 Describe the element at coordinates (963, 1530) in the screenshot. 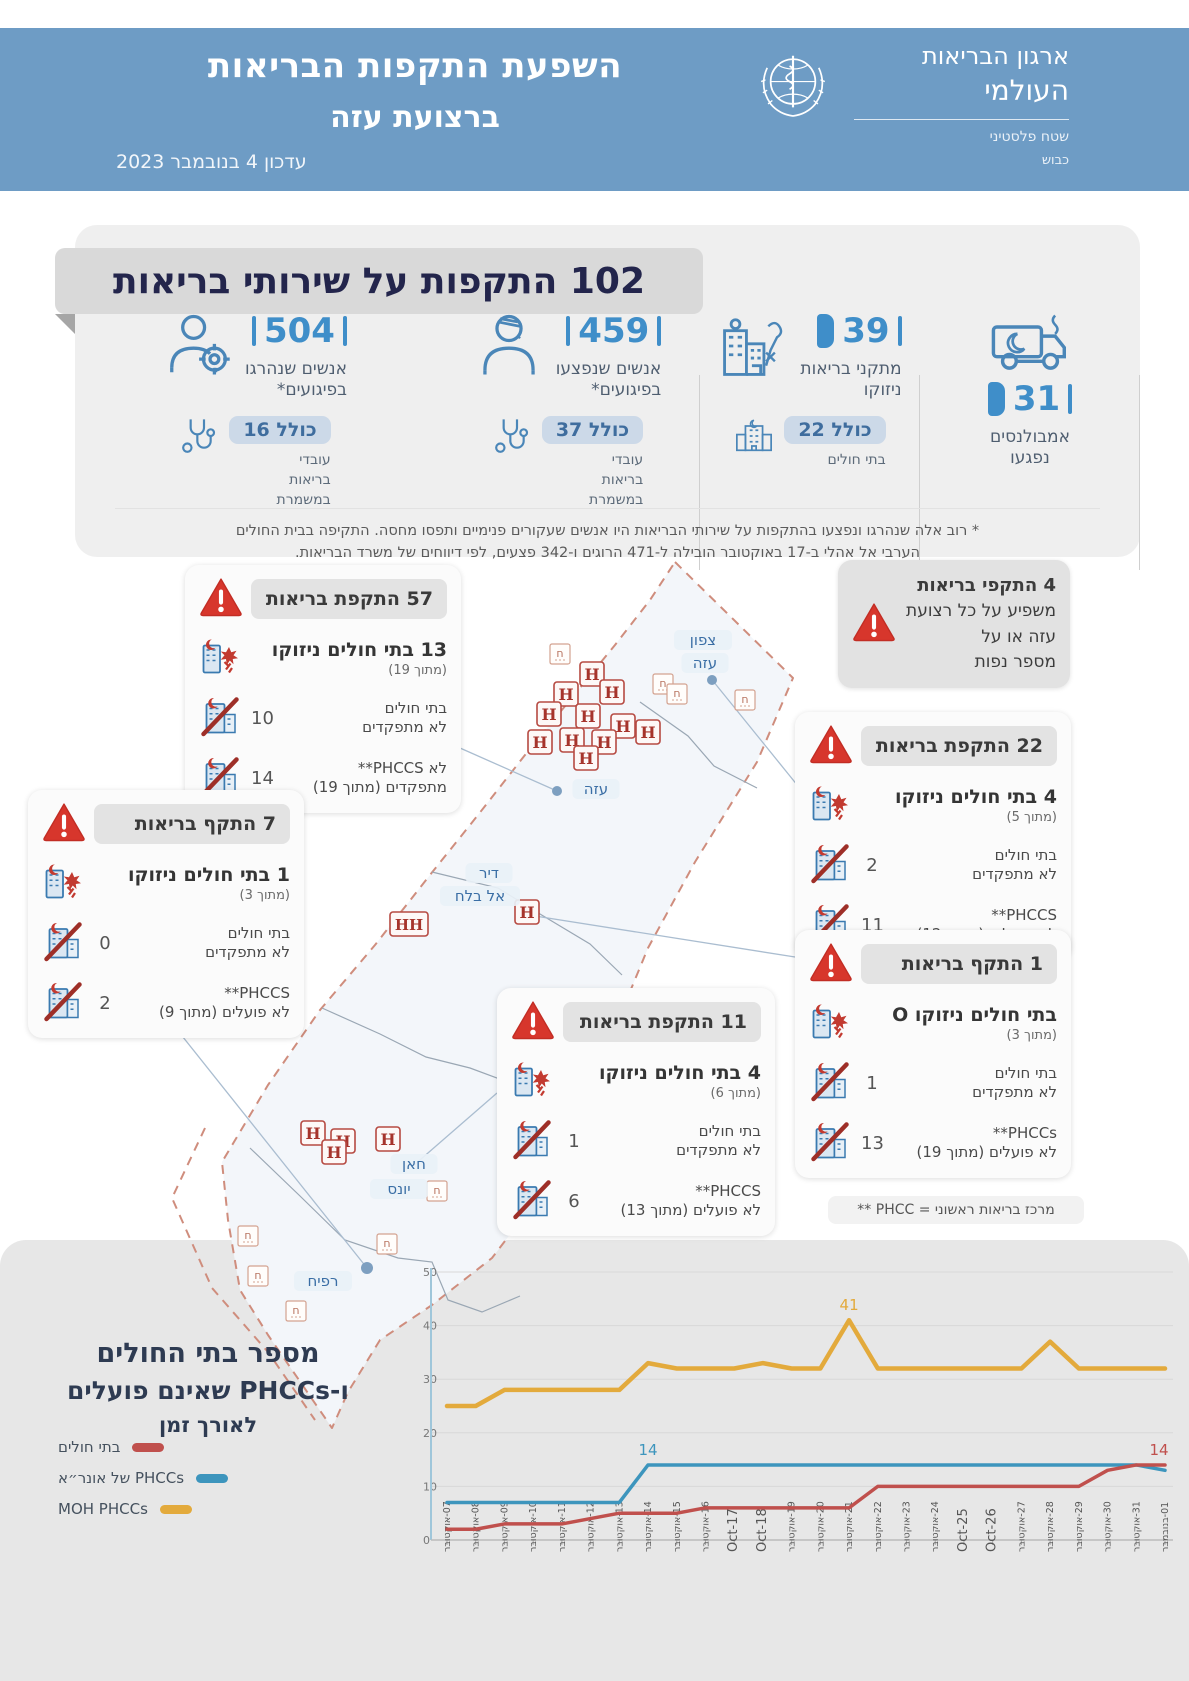

I see `svg-text: 25-Oct` at that location.